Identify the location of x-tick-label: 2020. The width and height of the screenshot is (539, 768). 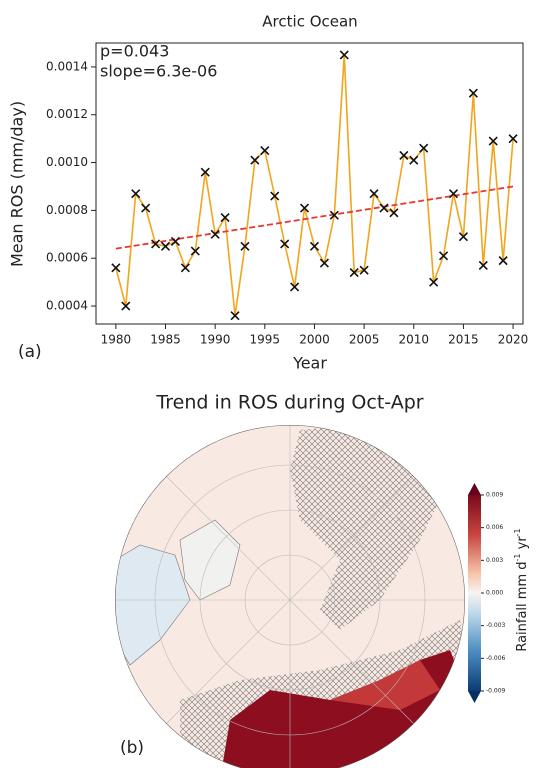
(513, 340).